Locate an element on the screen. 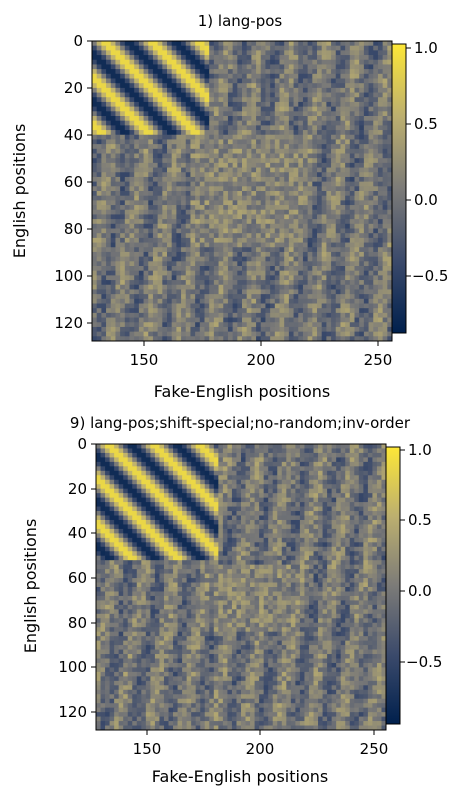  panel-1-y-ticks: 0 20 40 60 80 100 120 is located at coordinates (73, 182).